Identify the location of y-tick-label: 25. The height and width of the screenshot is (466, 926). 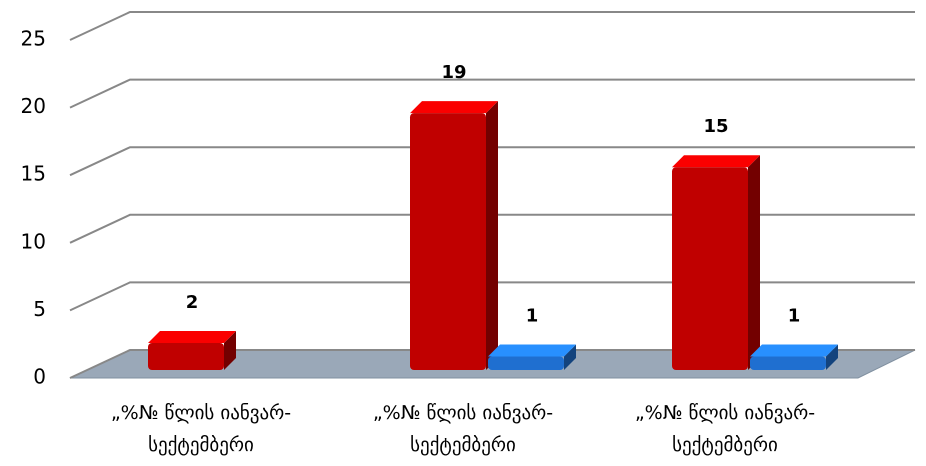
(33, 39).